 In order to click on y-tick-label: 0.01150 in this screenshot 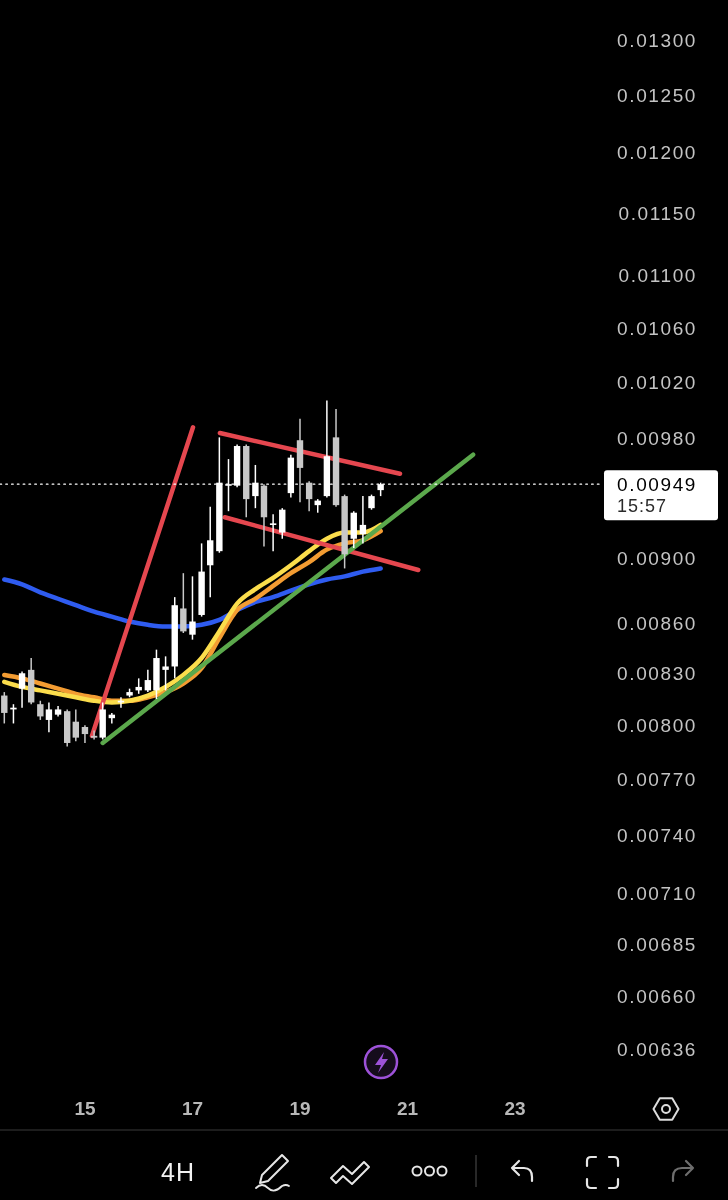, I will do `click(657, 213)`.